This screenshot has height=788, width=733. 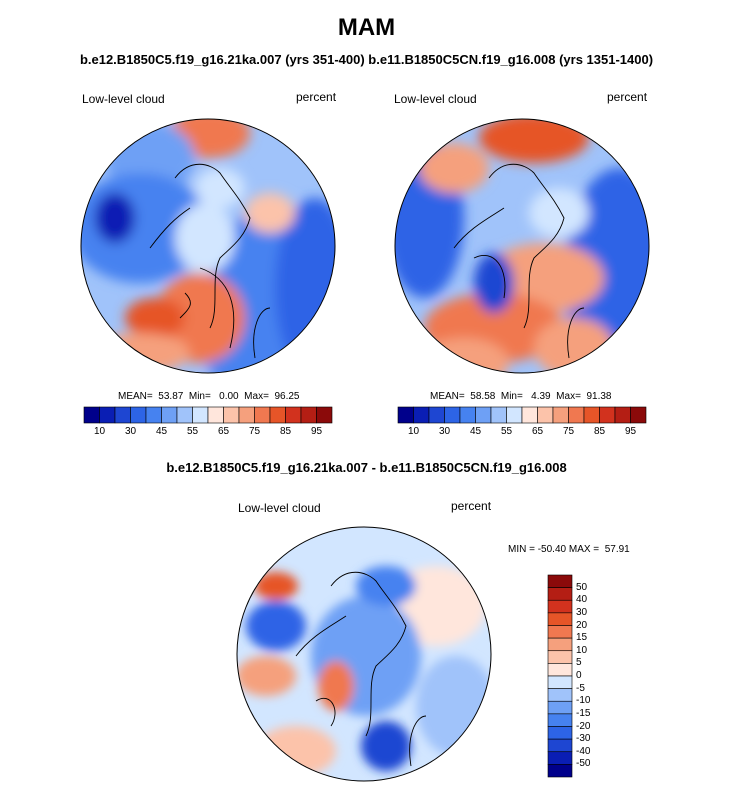 I want to click on panel2-colorbar, so click(x=522, y=415).